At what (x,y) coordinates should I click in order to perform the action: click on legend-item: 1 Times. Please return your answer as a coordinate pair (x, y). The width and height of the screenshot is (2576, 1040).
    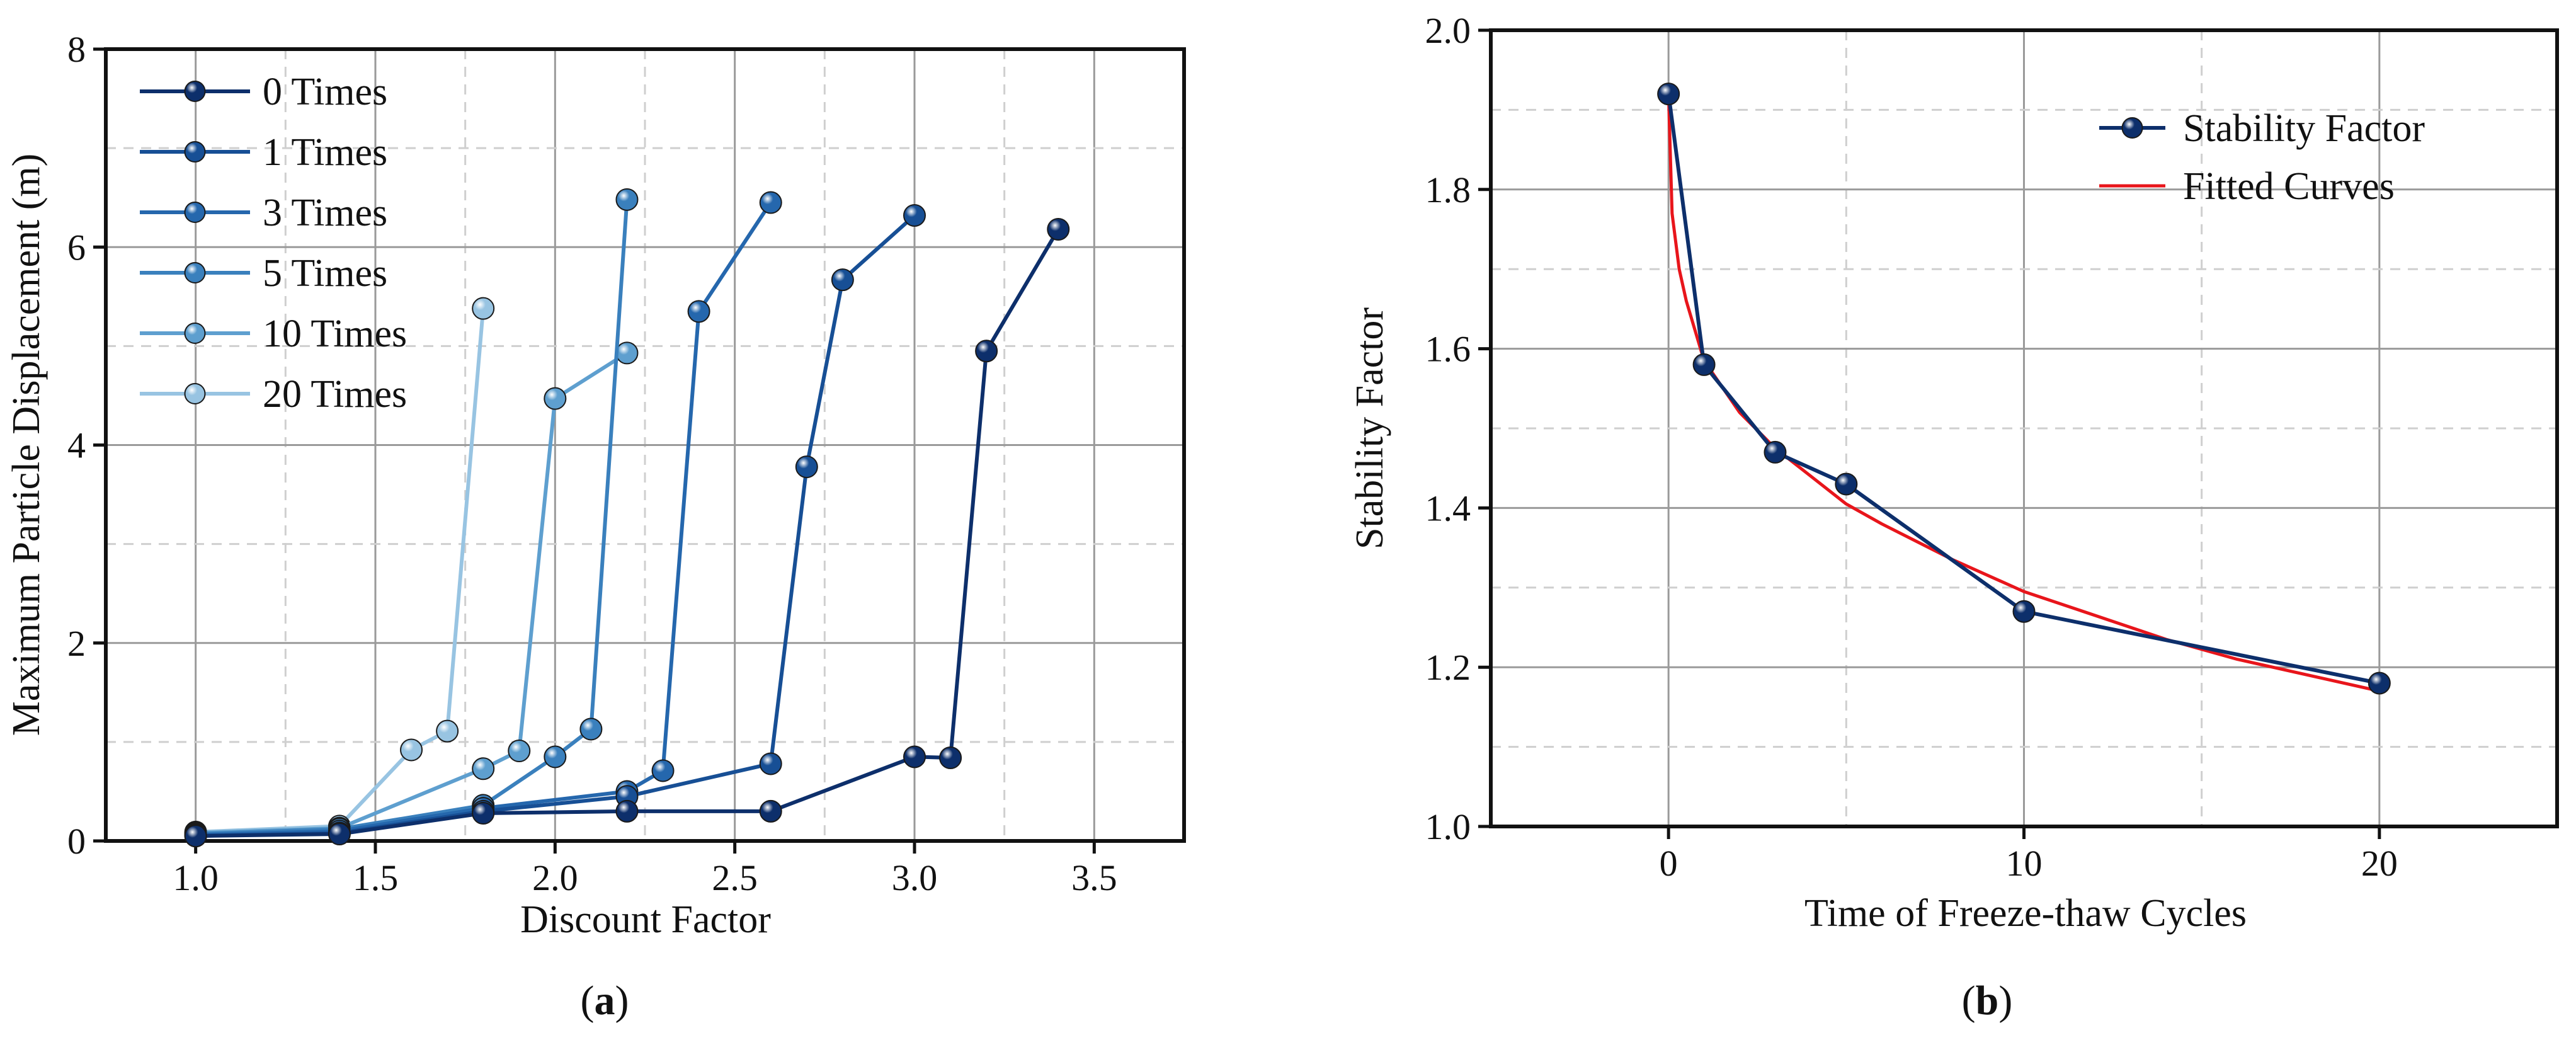
    Looking at the image, I should click on (263, 152).